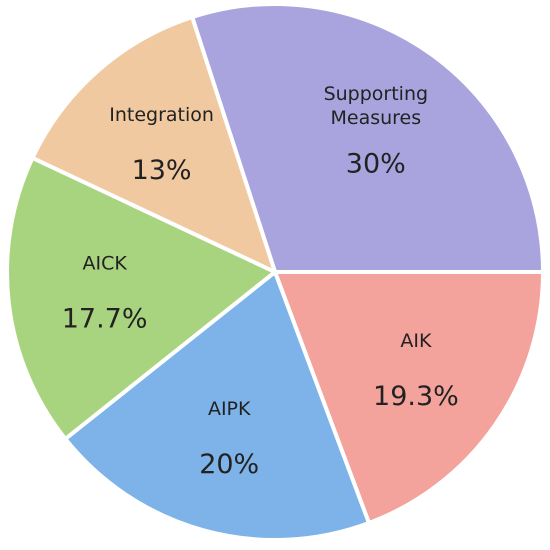 Image resolution: width=550 pixels, height=550 pixels. Describe the element at coordinates (229, 464) in the screenshot. I see `slice-value-label: 20%` at that location.